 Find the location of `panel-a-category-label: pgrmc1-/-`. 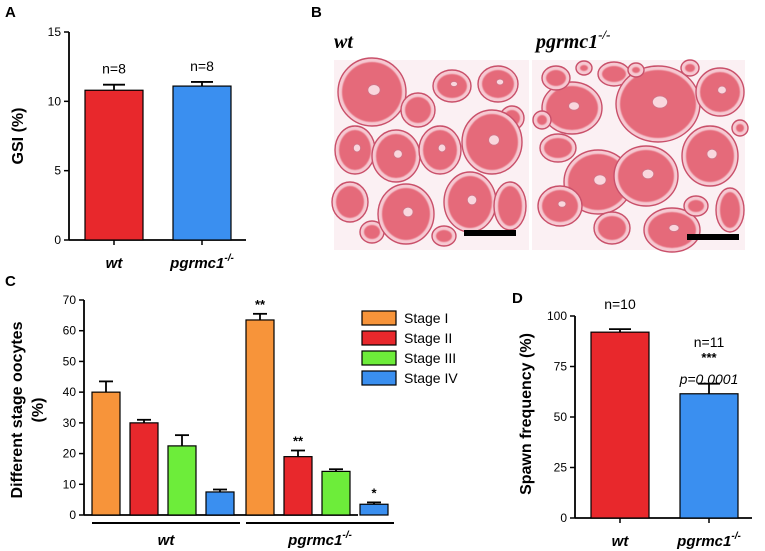

panel-a-category-label: pgrmc1-/- is located at coordinates (201, 262).